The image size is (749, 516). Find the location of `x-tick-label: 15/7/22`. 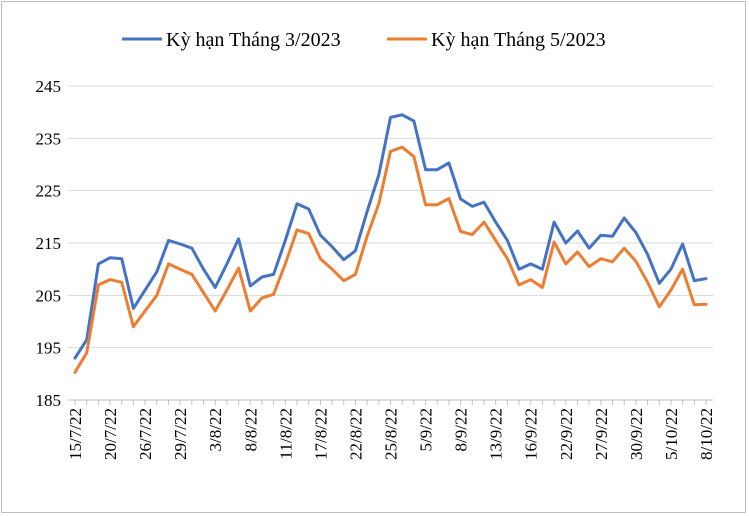

x-tick-label: 15/7/22 is located at coordinates (75, 434).